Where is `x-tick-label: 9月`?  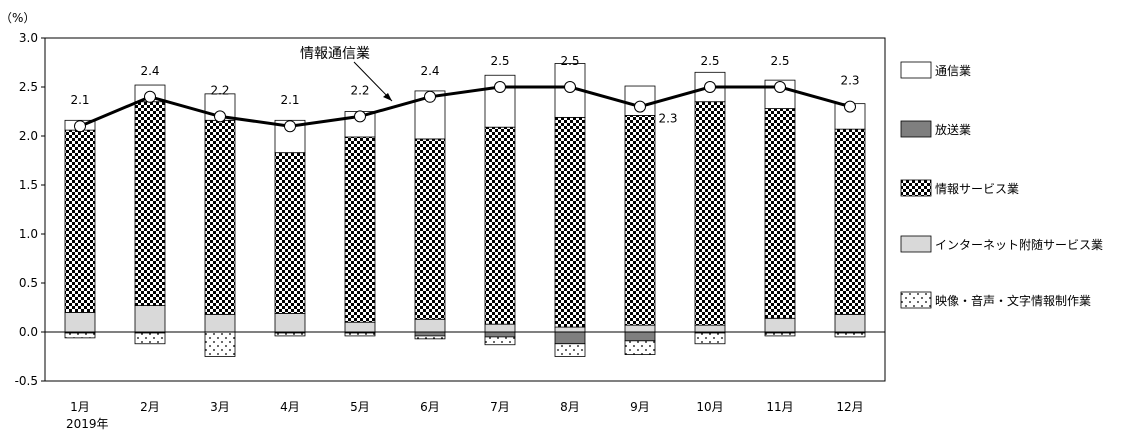 x-tick-label: 9月 is located at coordinates (640, 407).